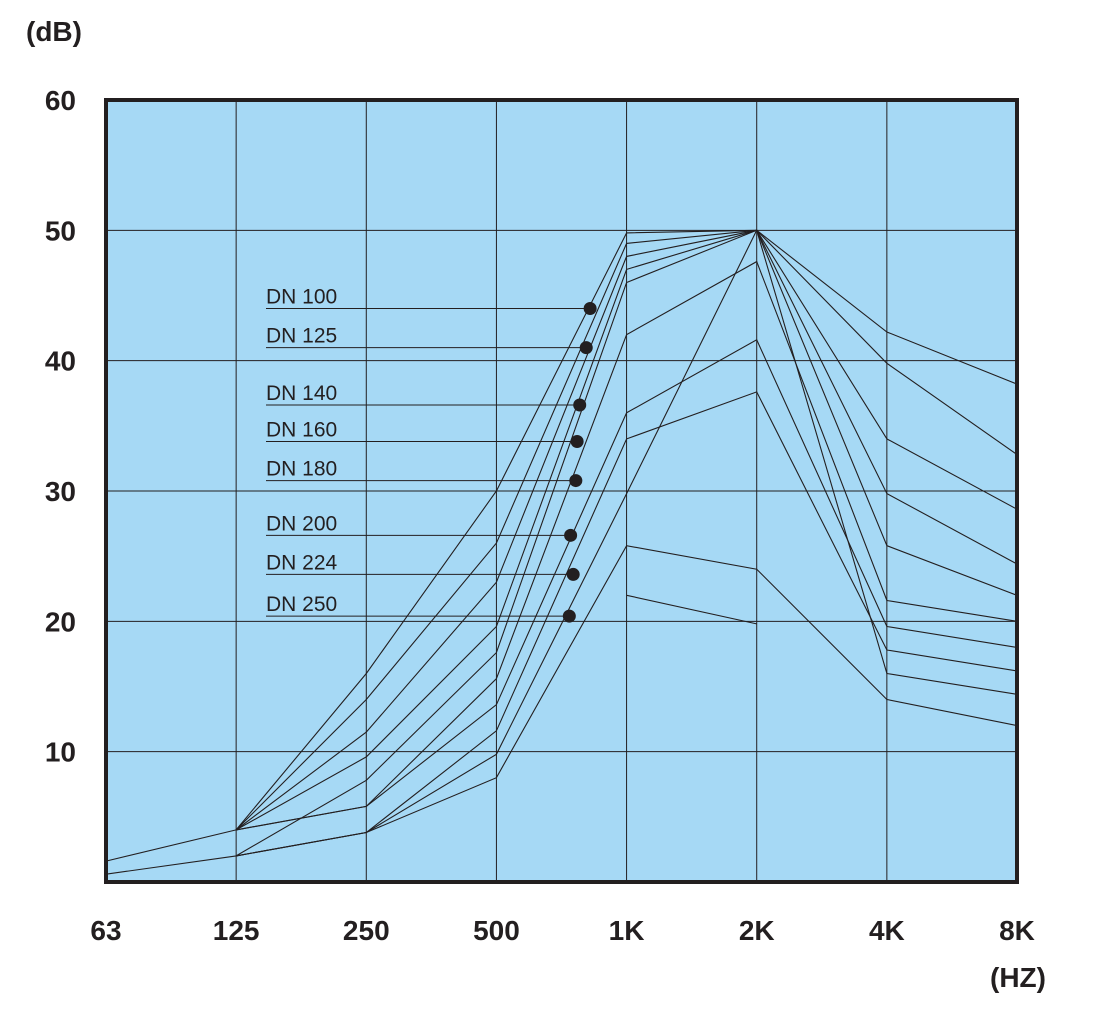  What do you see at coordinates (301, 393) in the screenshot?
I see `series-label: DN 140` at bounding box center [301, 393].